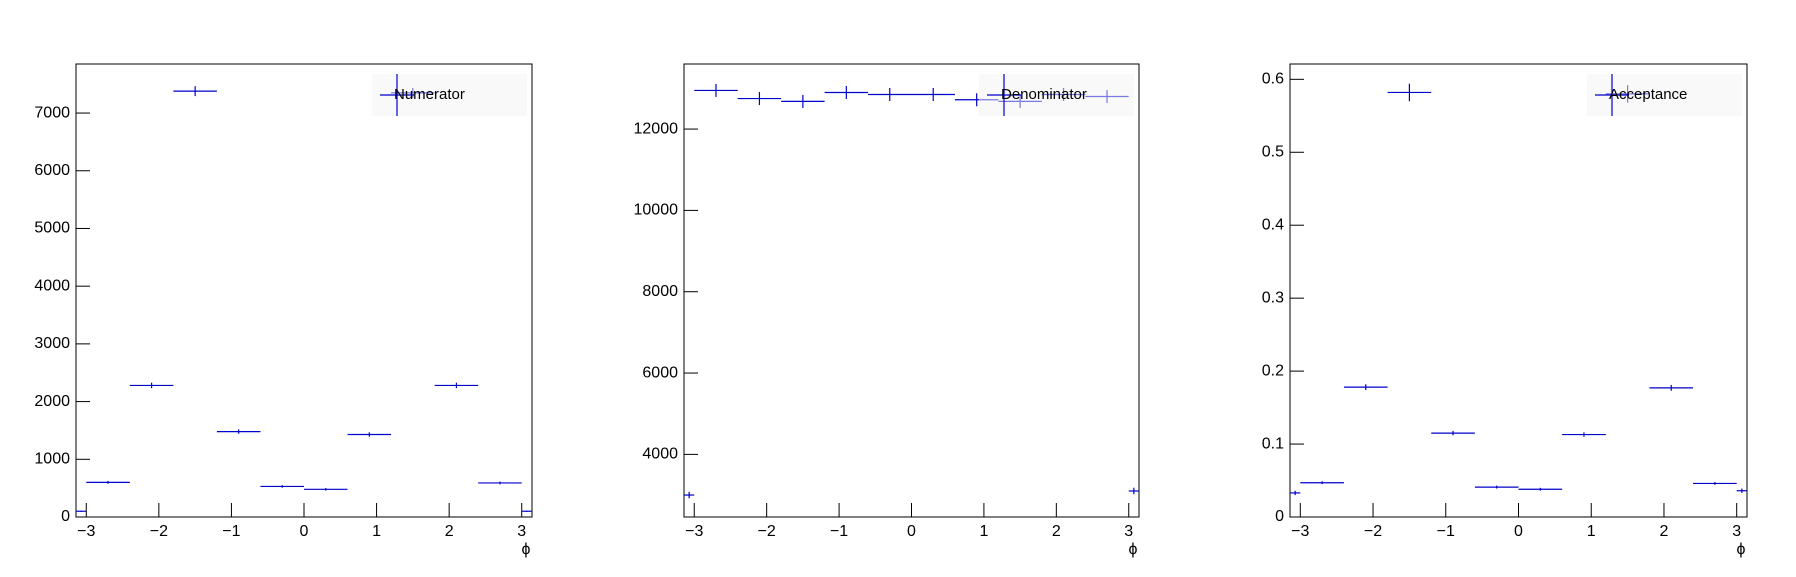 The width and height of the screenshot is (1796, 577). Describe the element at coordinates (1273, 224) in the screenshot. I see `y-tick-label: 0.4` at that location.